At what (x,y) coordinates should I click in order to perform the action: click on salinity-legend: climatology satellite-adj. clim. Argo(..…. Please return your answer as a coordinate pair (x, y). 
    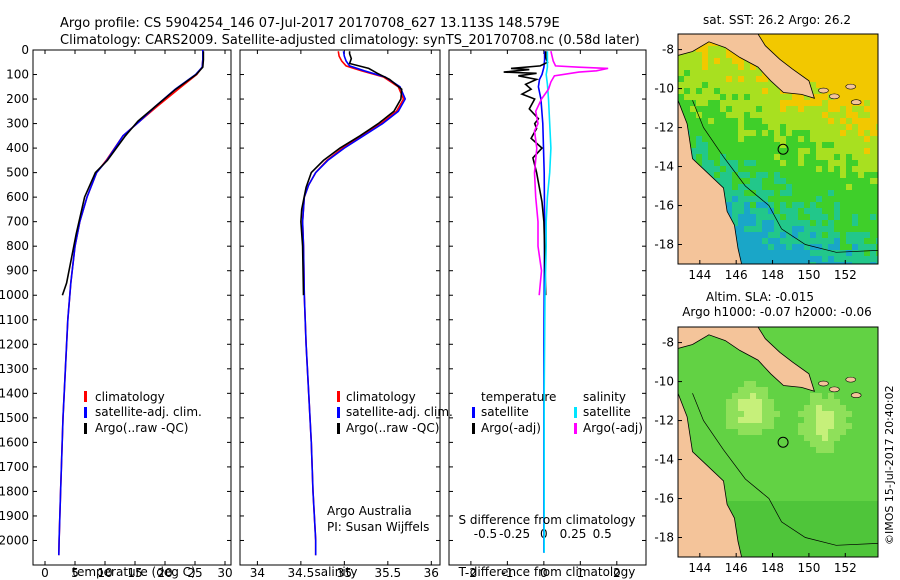
    Looking at the image, I should click on (395, 412).